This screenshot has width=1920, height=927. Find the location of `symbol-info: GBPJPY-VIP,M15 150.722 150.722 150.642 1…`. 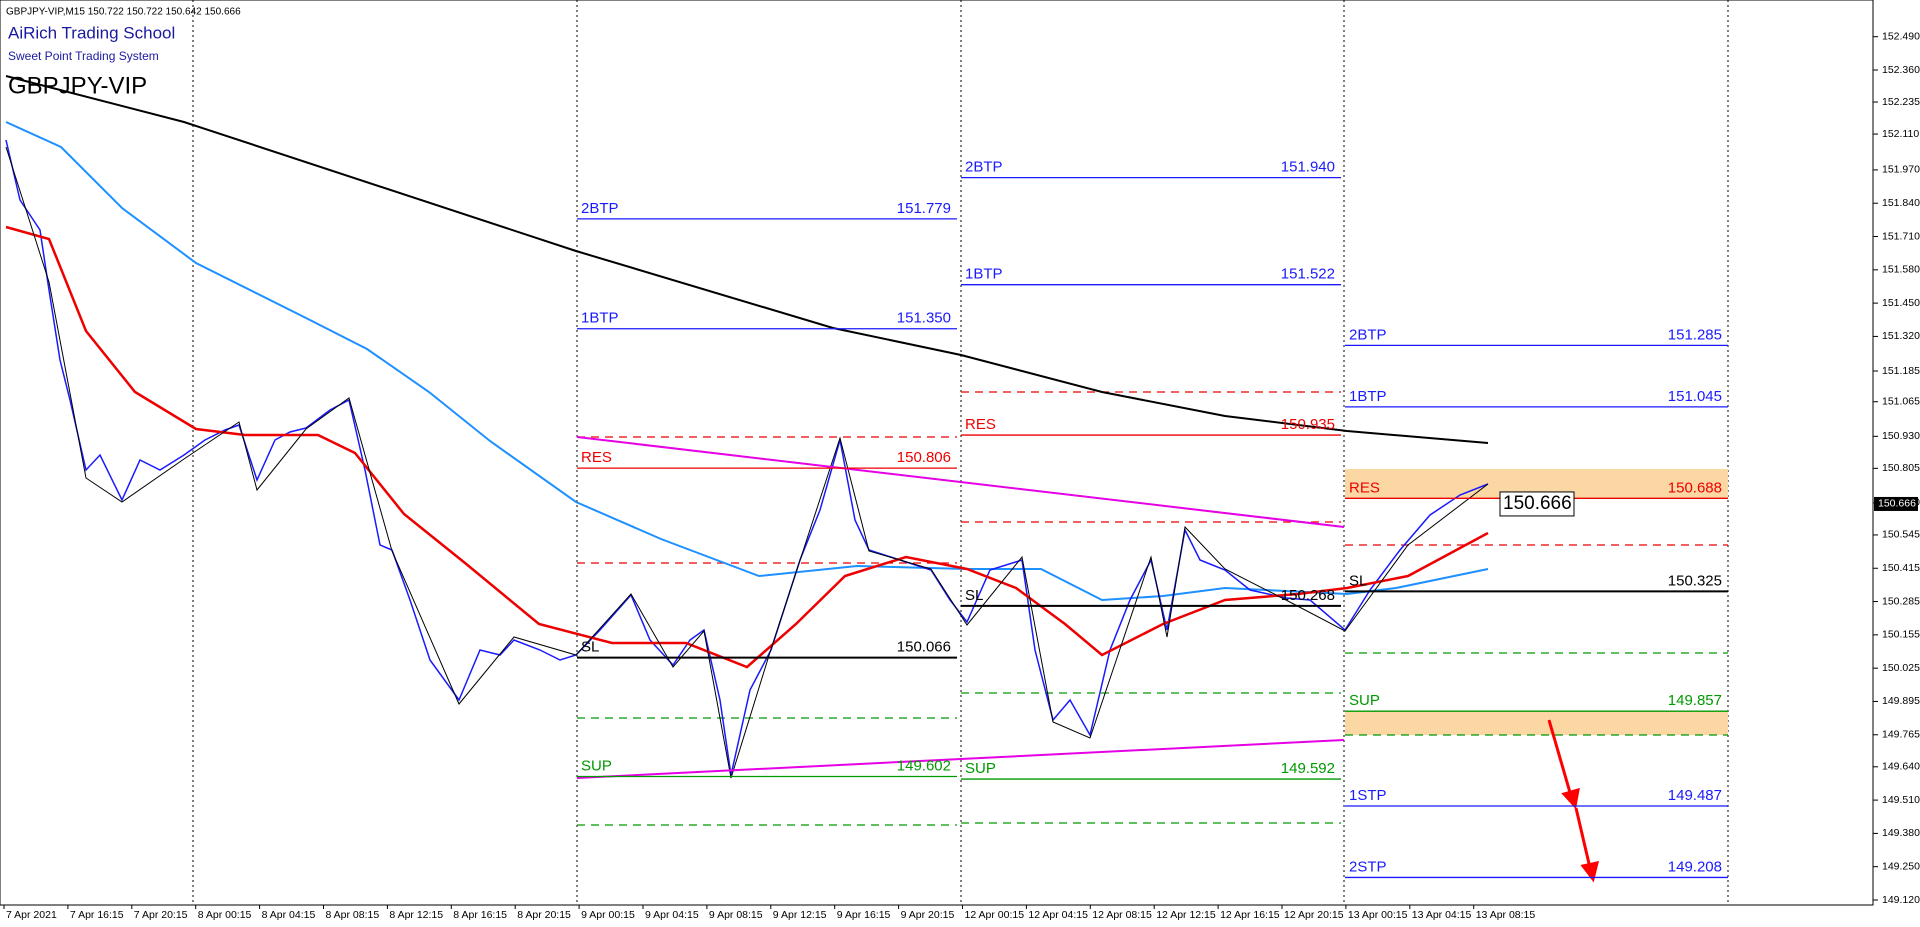

symbol-info: GBPJPY-VIP,M15 150.722 150.722 150.642 1… is located at coordinates (123, 12).